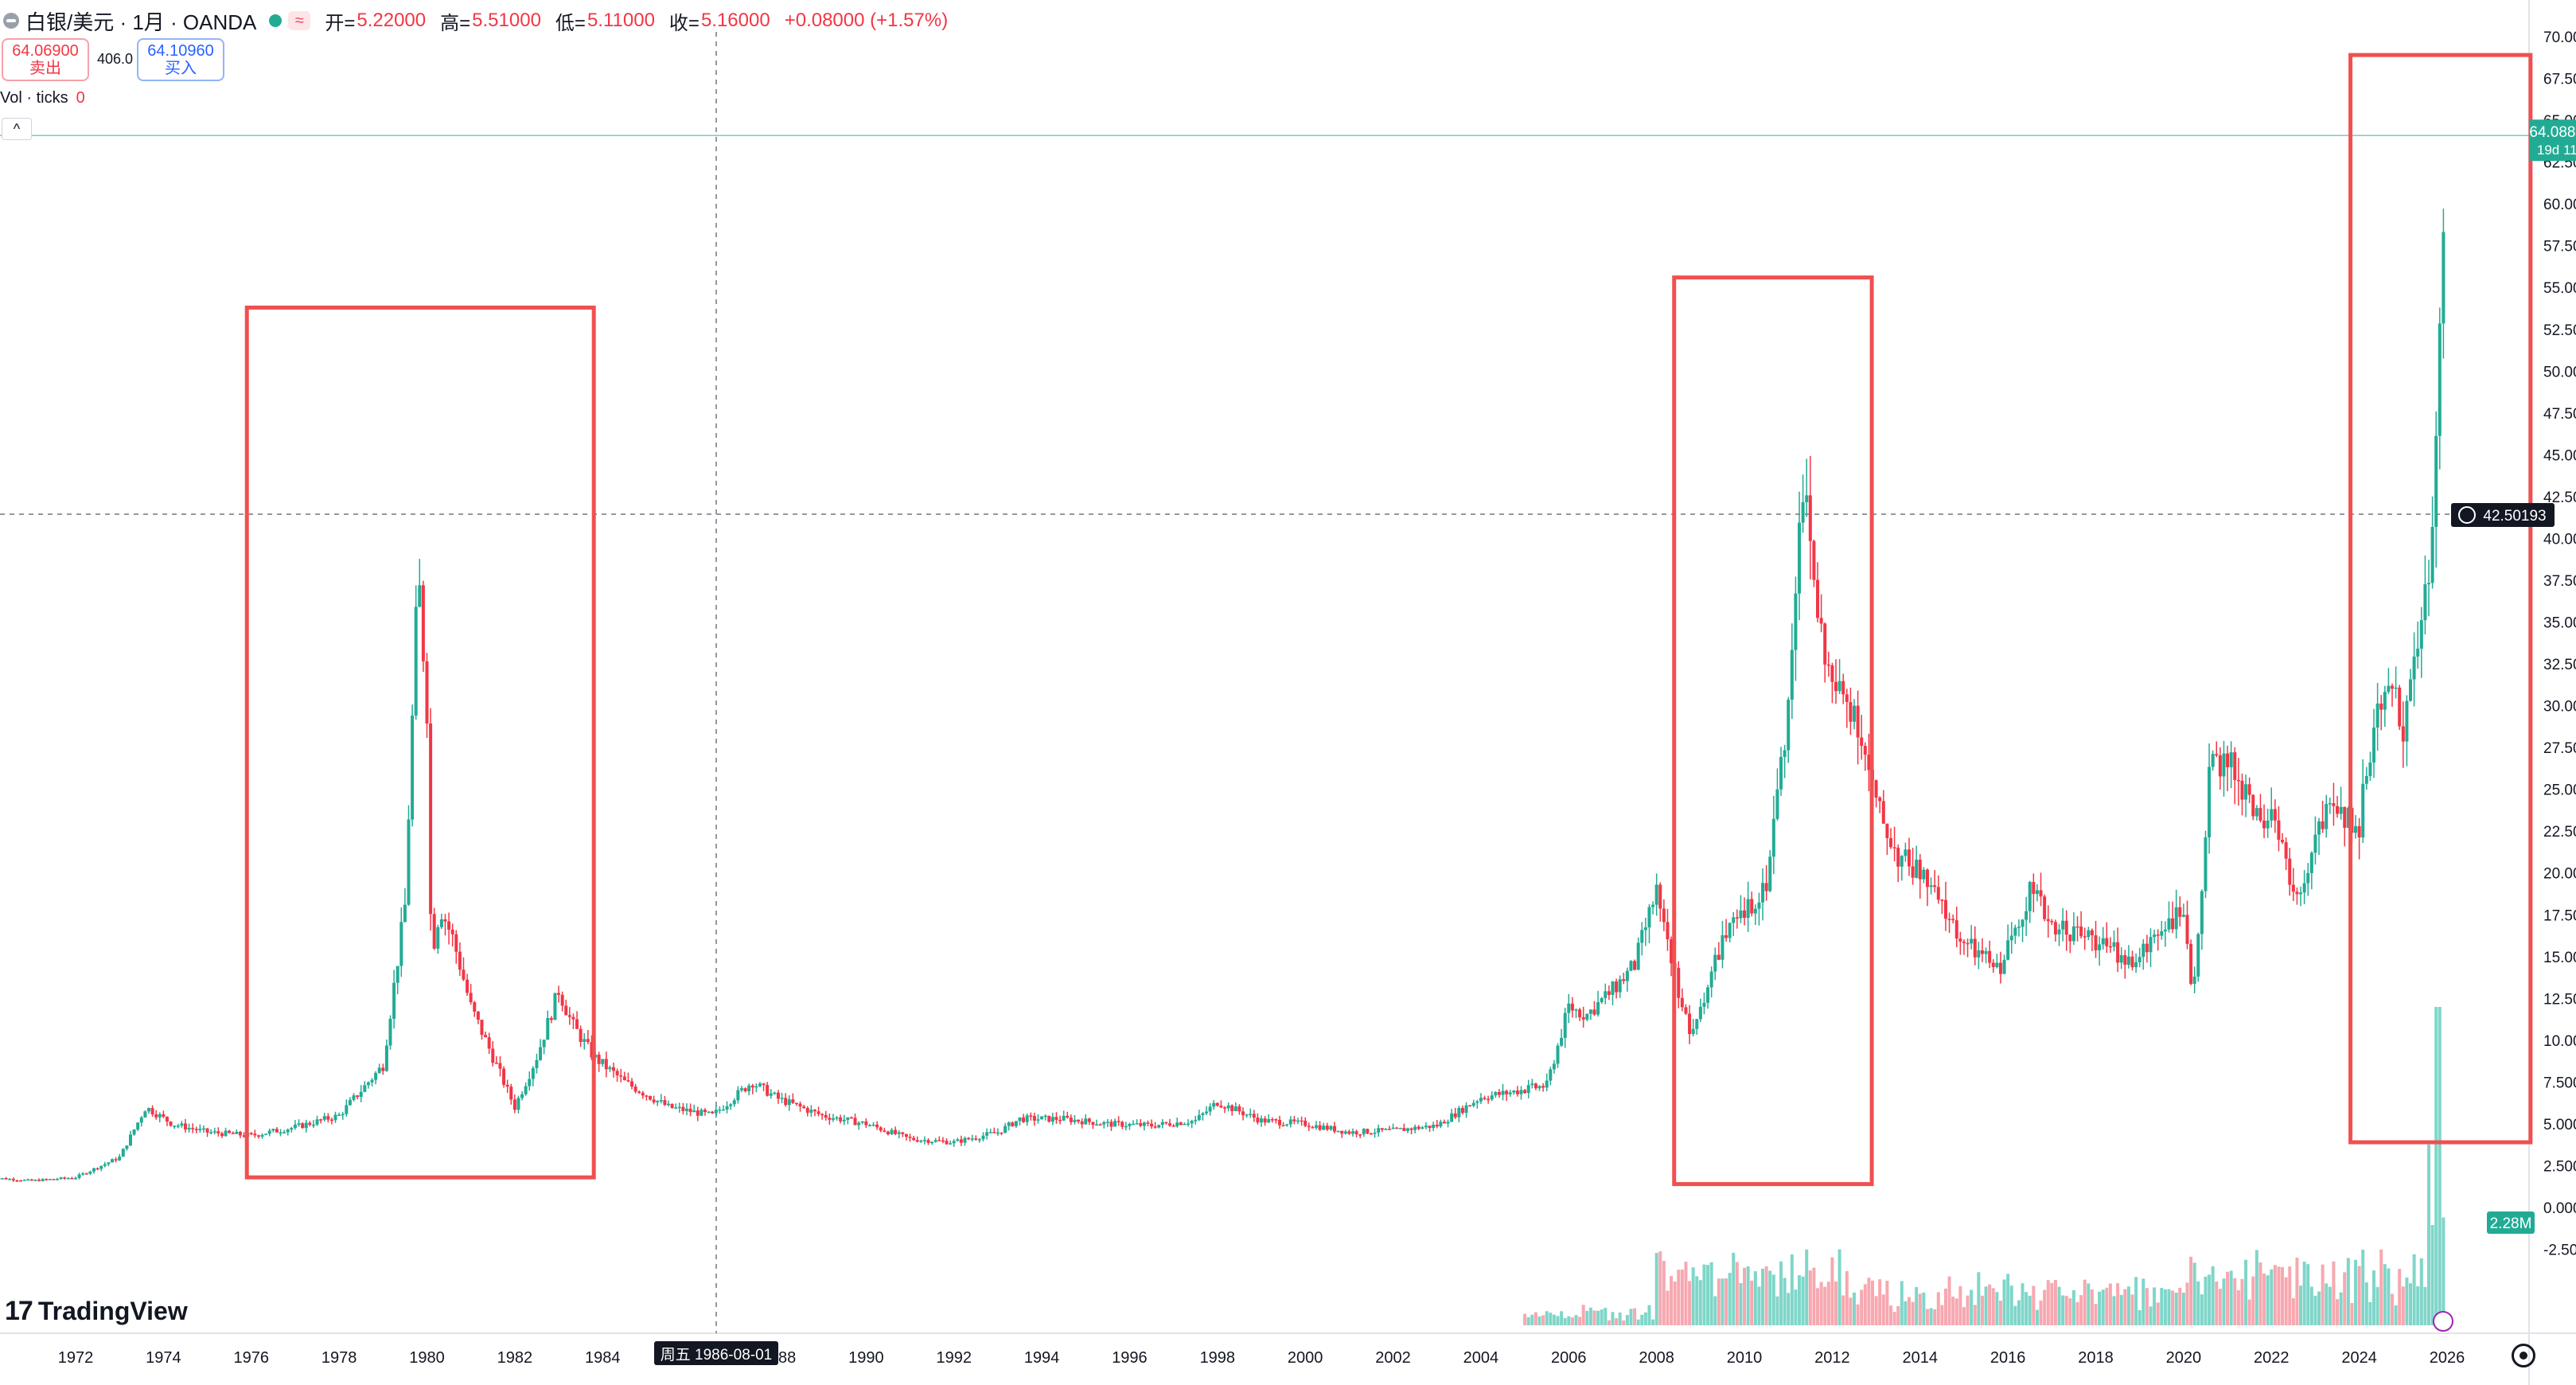  Describe the element at coordinates (96, 1312) in the screenshot. I see `tradingview-logo: 17 TradingView` at that location.